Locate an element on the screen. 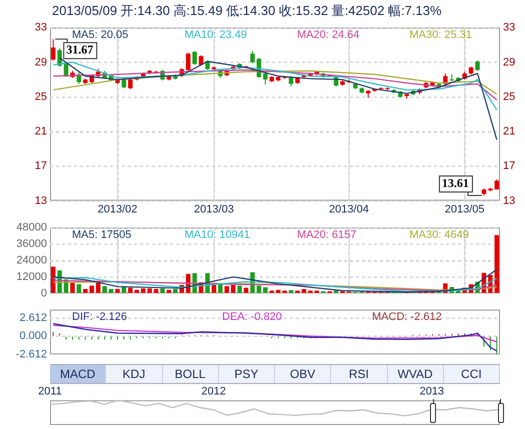 The image size is (525, 429). annotation: 13.61 is located at coordinates (455, 183).